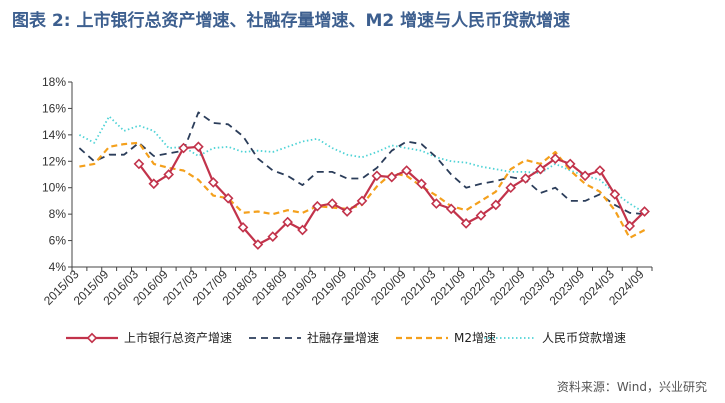  Describe the element at coordinates (475, 338) in the screenshot. I see `legend-label: M2增速` at that location.